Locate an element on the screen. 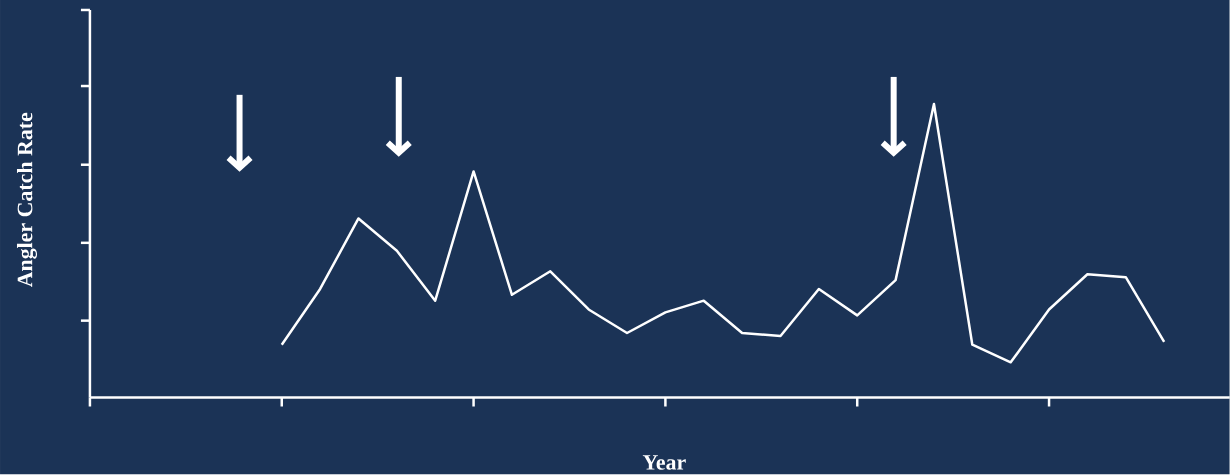 The width and height of the screenshot is (1231, 475). x-axis-title: Year is located at coordinates (664, 463).